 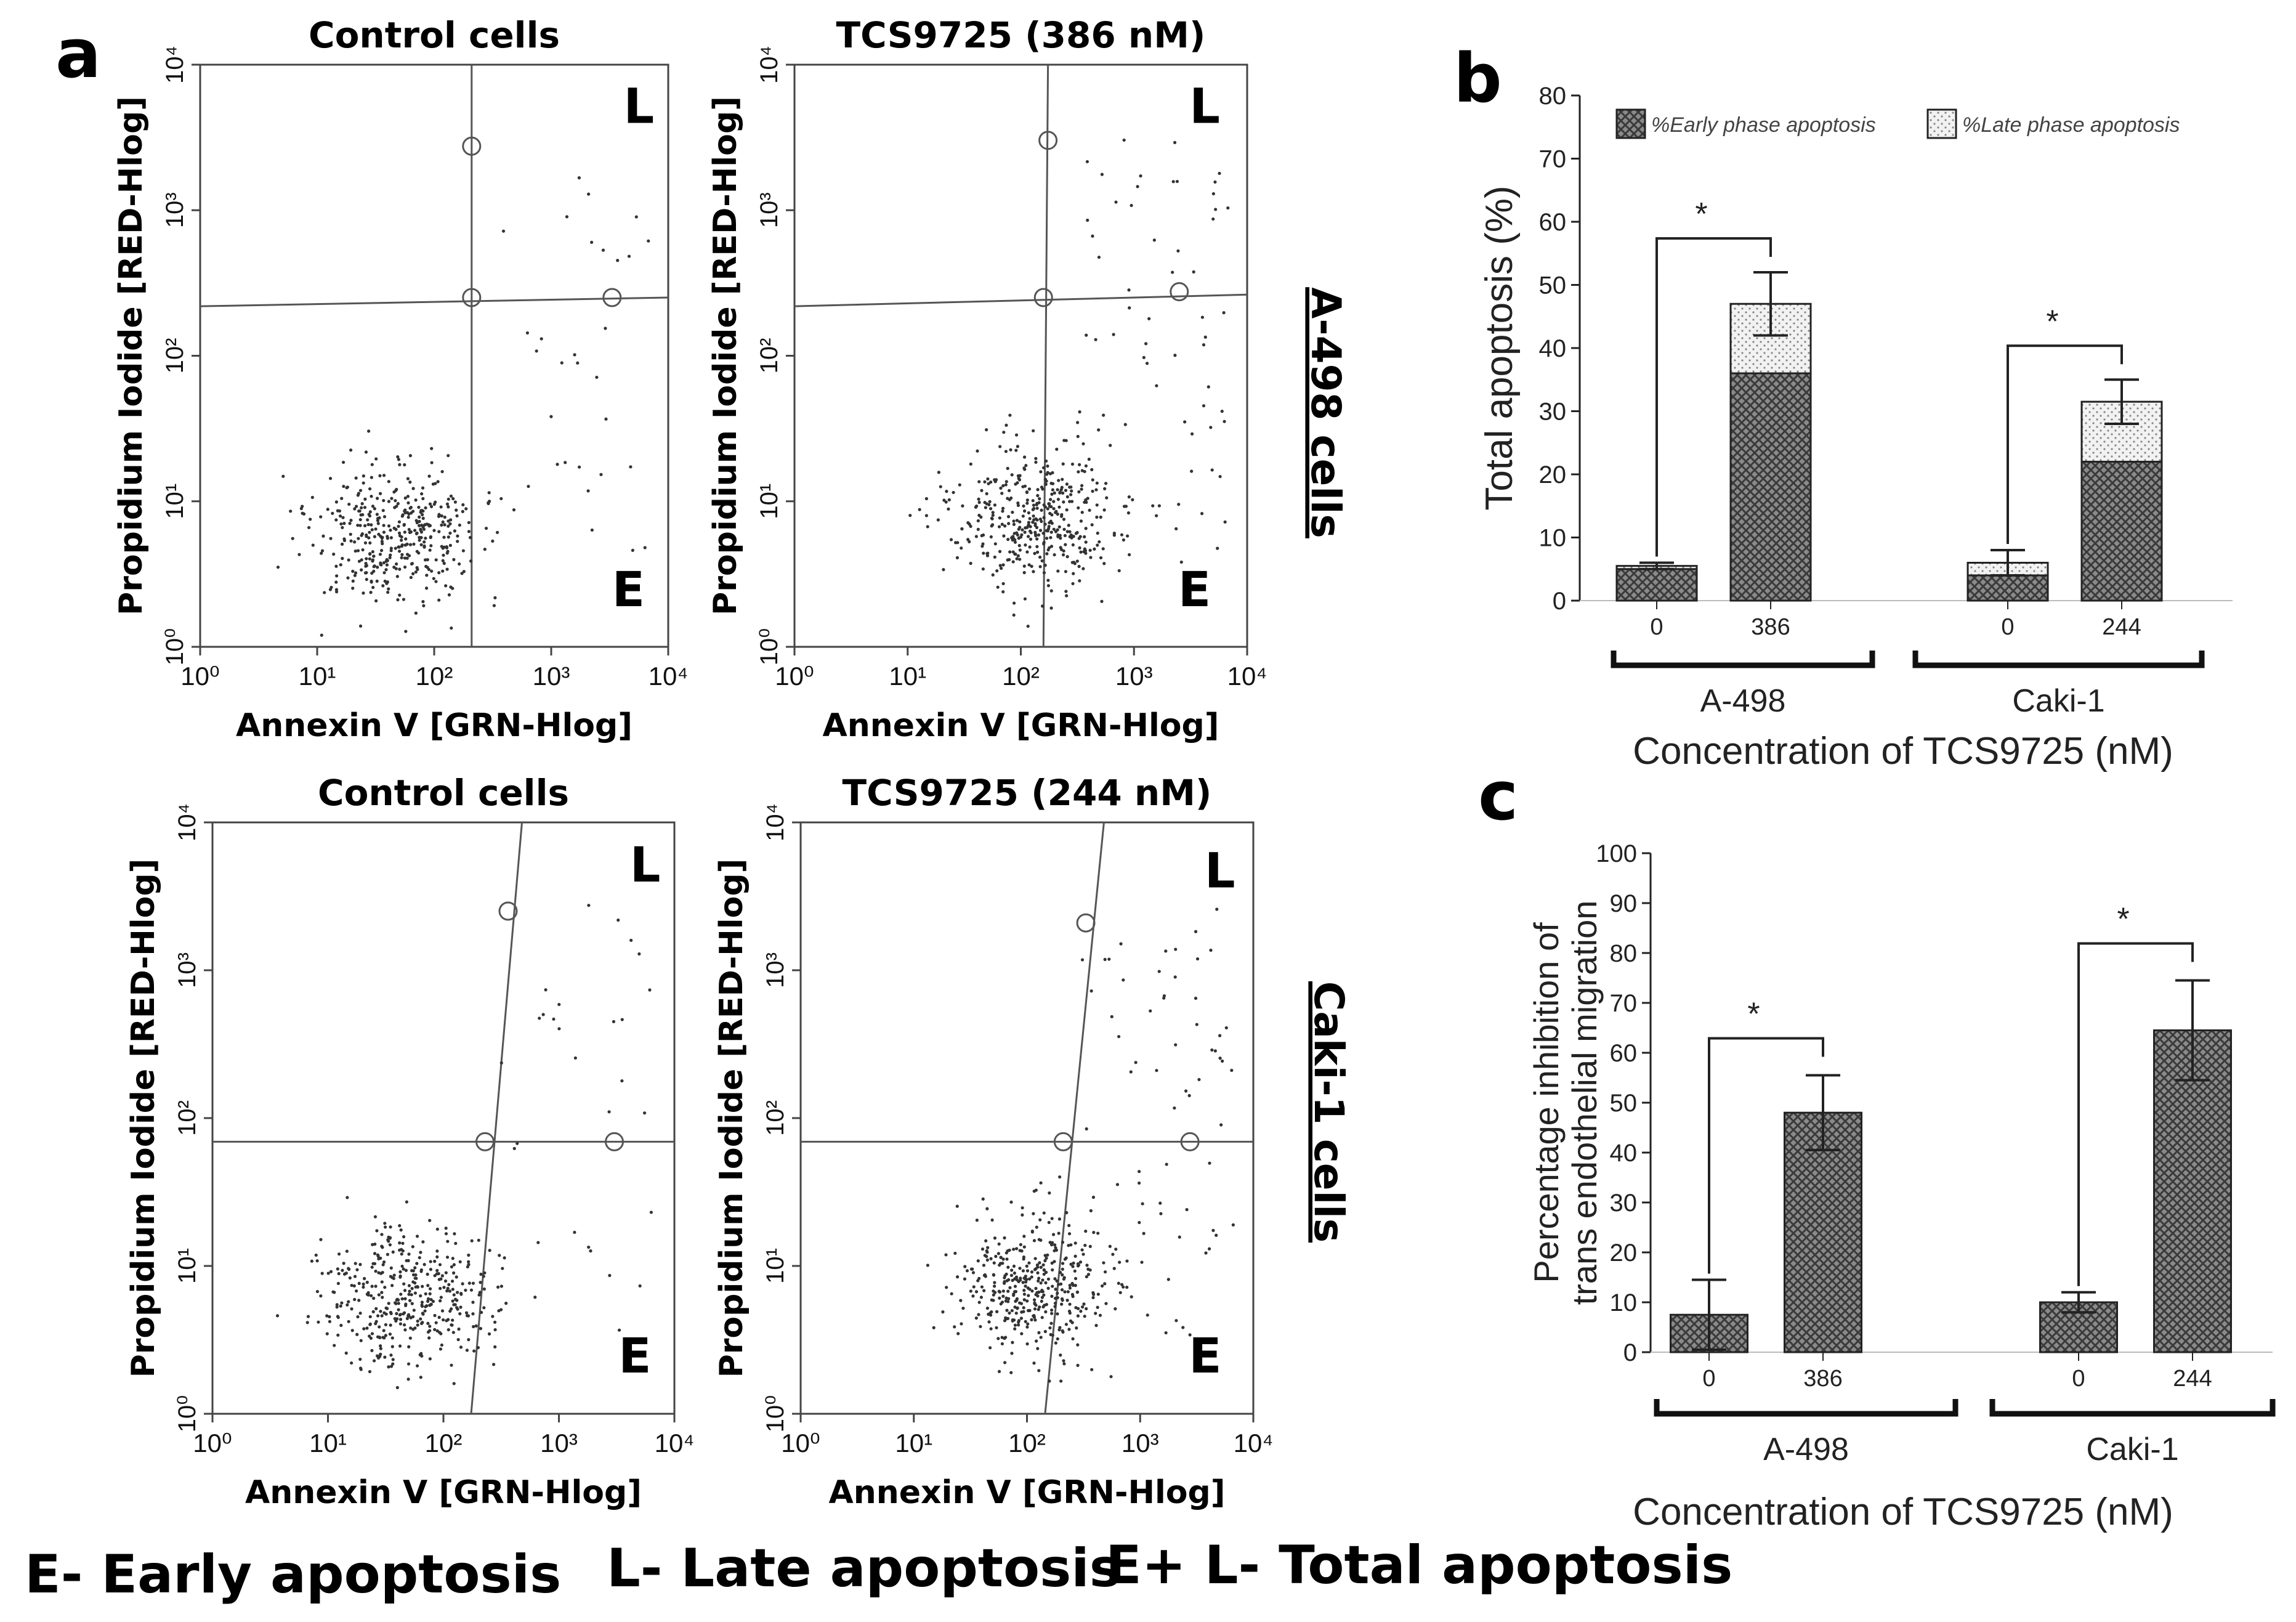 What do you see at coordinates (1326, 412) in the screenshot?
I see `row-label-a498: A-498 cells` at bounding box center [1326, 412].